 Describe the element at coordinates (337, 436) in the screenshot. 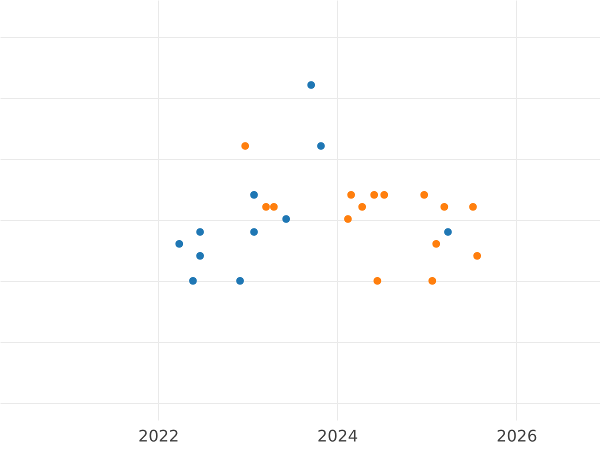

I see `x-tick-label: 2024` at that location.